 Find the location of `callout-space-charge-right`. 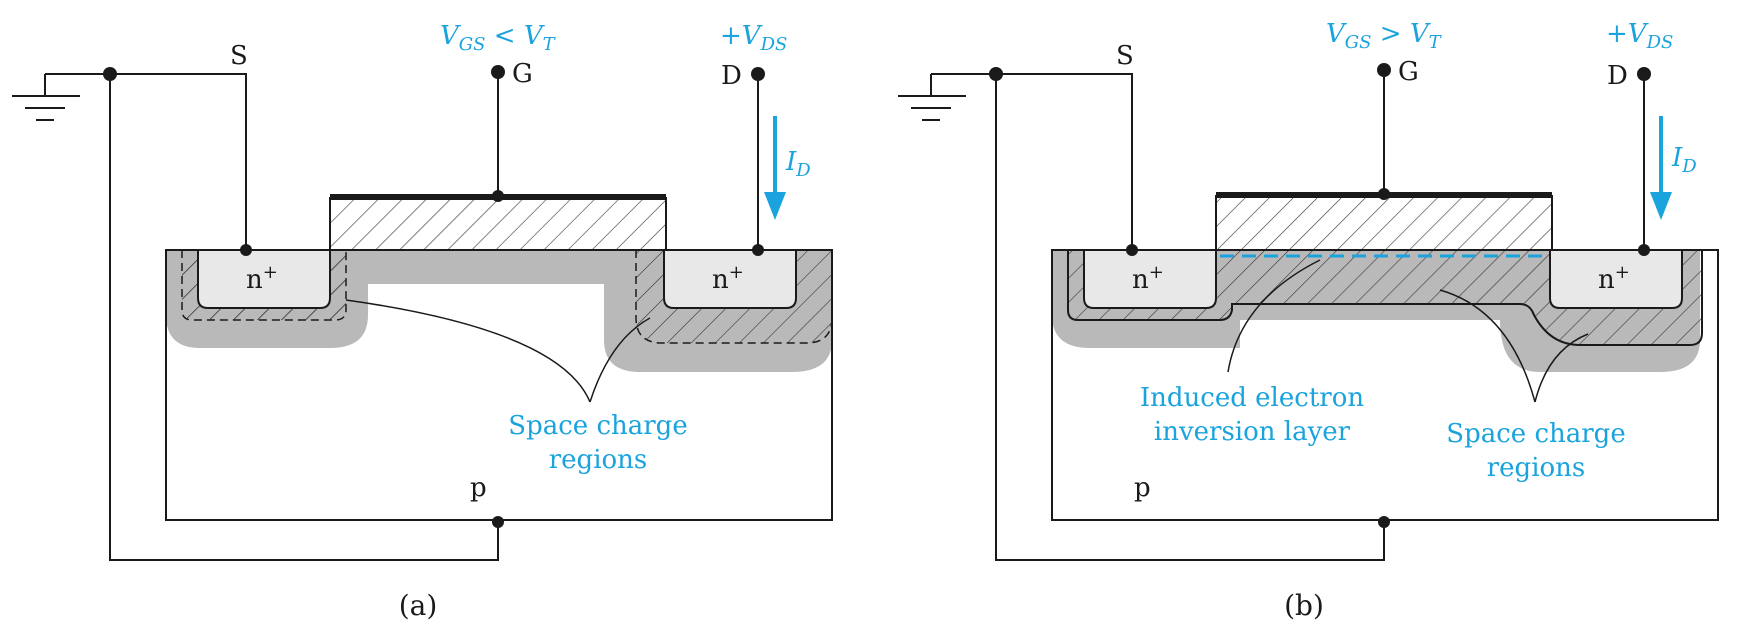

callout-space-charge-right is located at coordinates (1561, 368).